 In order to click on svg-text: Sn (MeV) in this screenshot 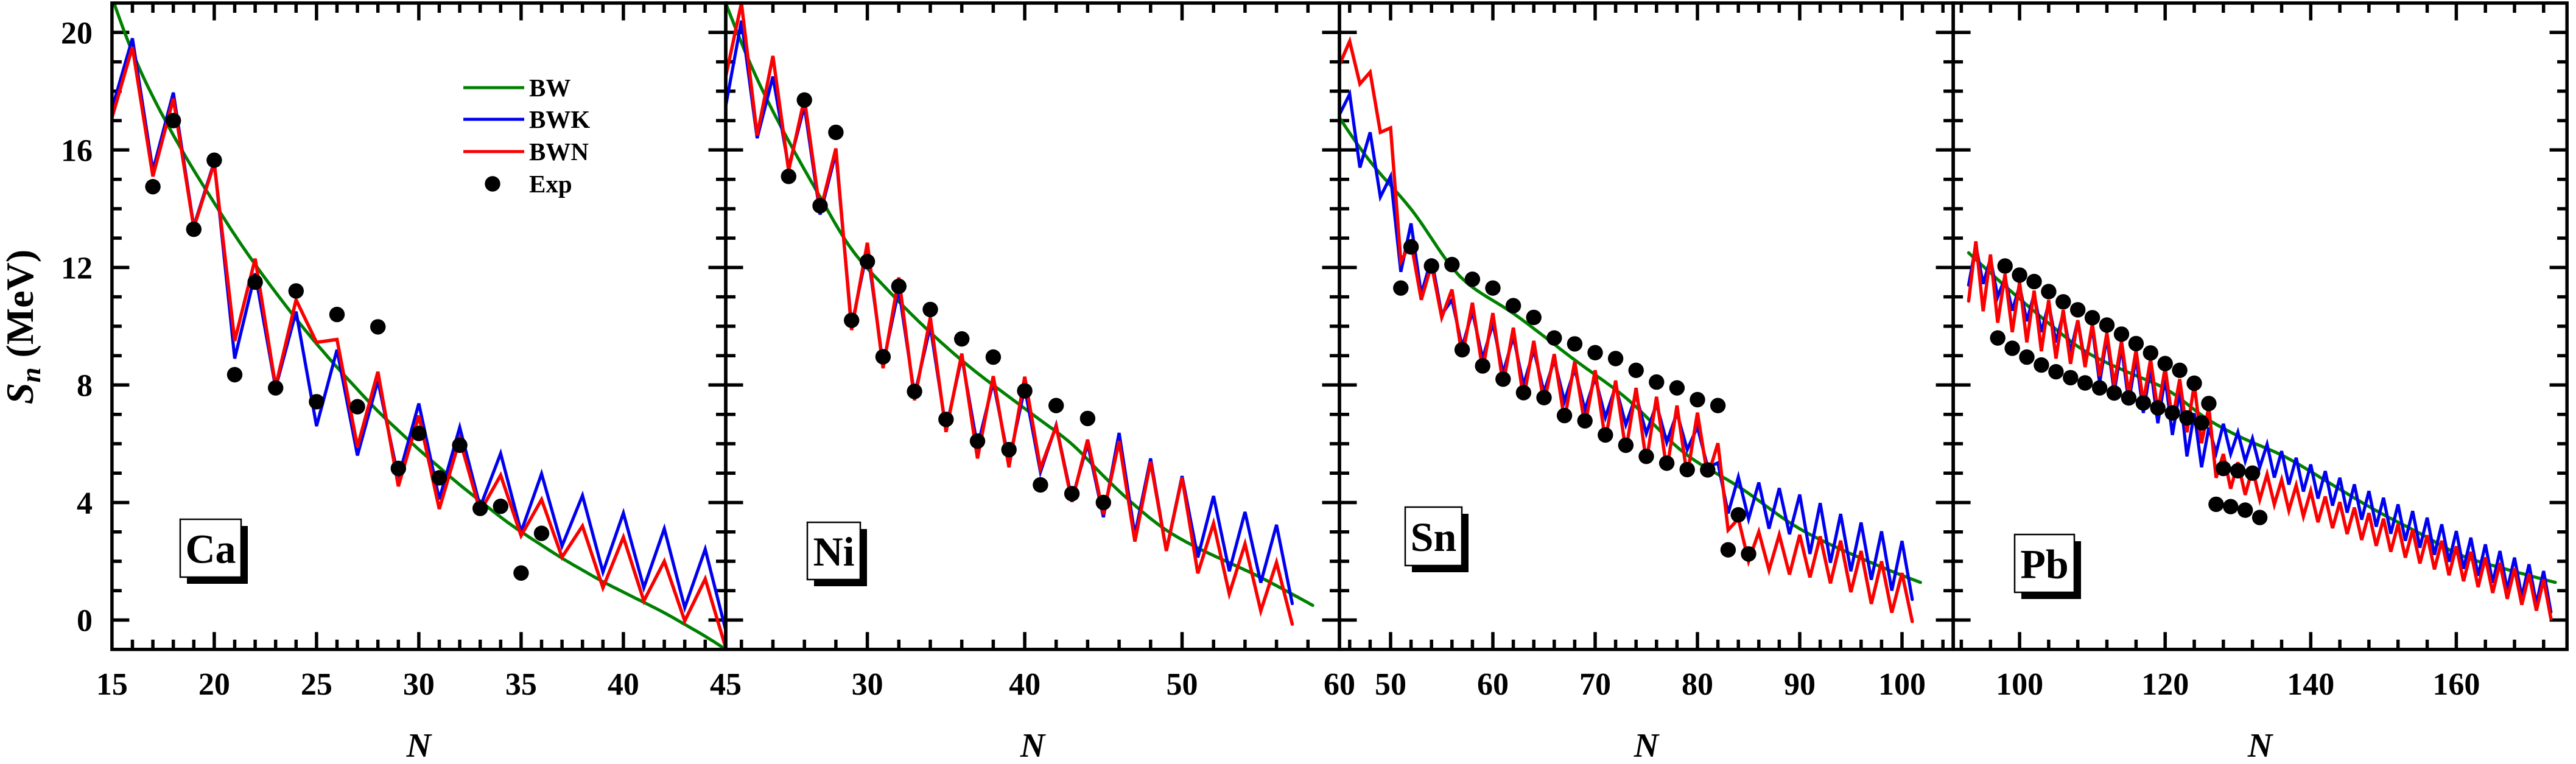, I will do `click(23, 327)`.